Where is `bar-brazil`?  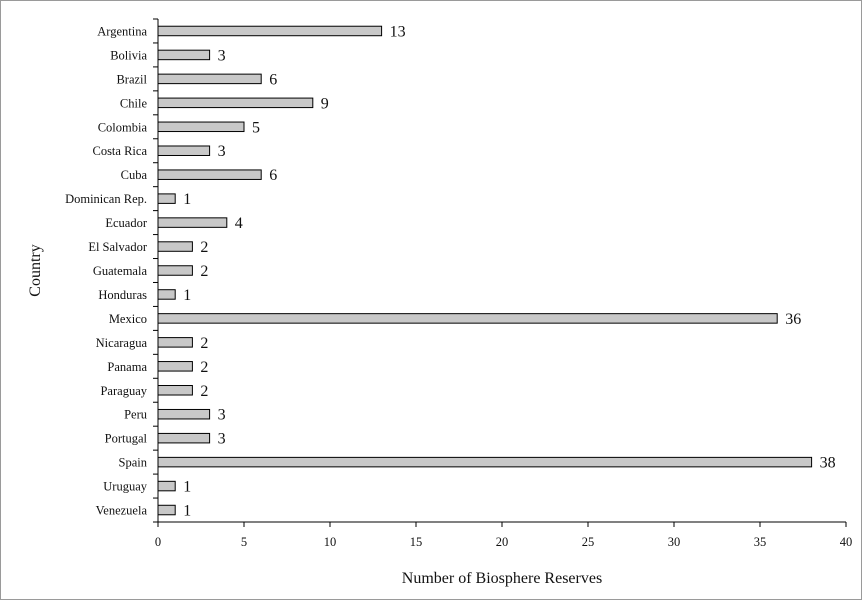
bar-brazil is located at coordinates (209, 79).